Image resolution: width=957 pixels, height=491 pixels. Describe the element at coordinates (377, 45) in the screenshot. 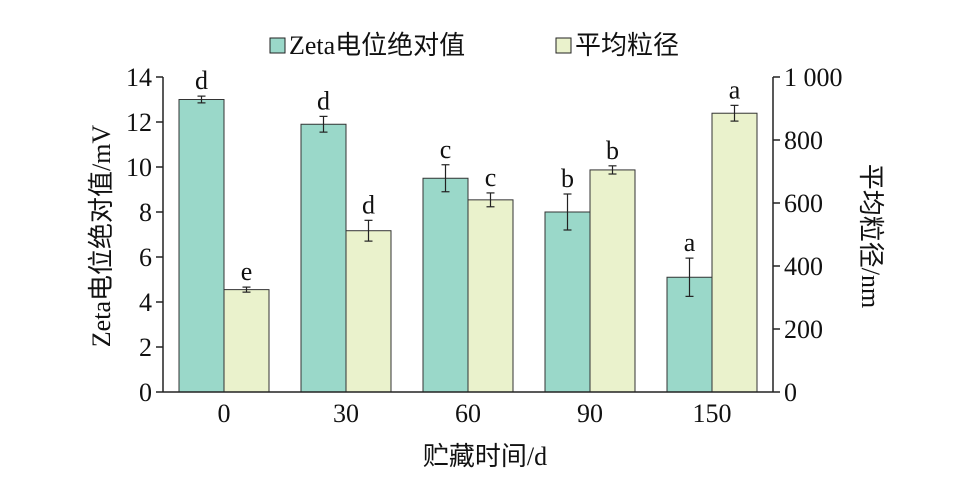

I see `legend-label-zeta: Zeta电位绝对值` at that location.